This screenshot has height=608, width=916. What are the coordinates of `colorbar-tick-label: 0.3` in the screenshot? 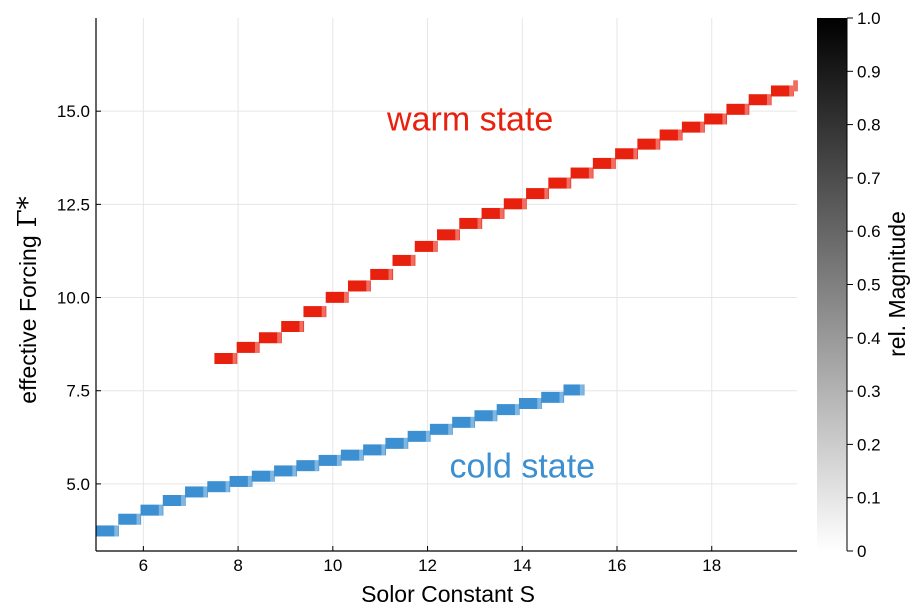 It's located at (869, 391).